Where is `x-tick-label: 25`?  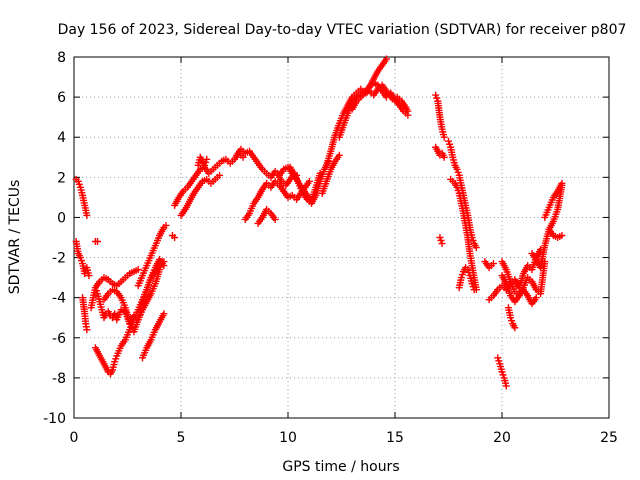 x-tick-label: 25 is located at coordinates (609, 438).